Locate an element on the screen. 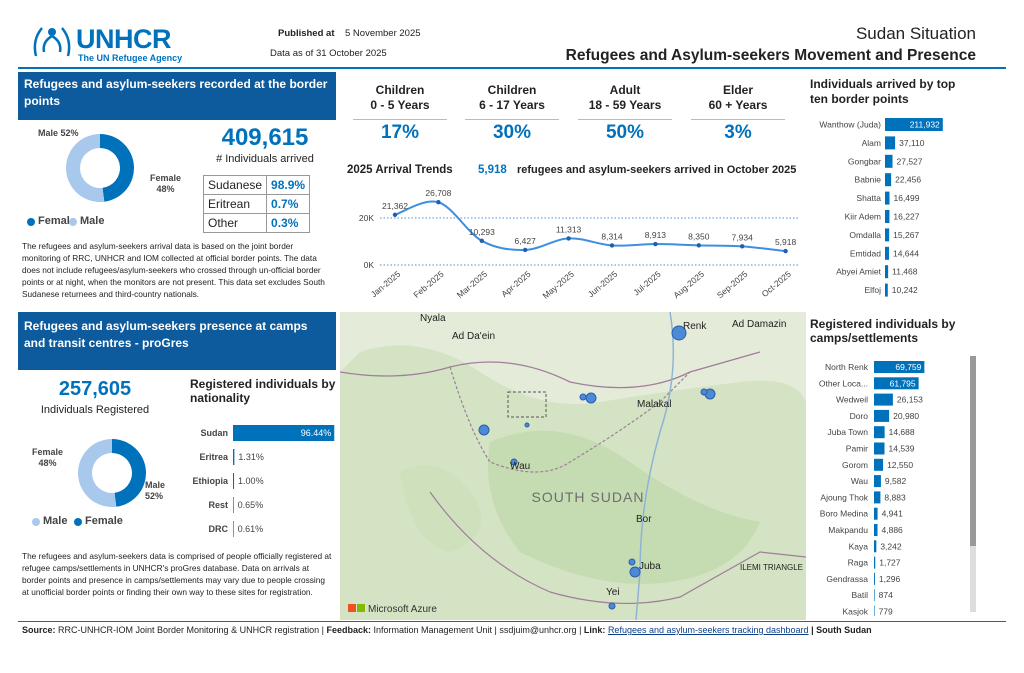 The height and width of the screenshot is (673, 1024). y-tick-label: 20K is located at coordinates (366, 218).